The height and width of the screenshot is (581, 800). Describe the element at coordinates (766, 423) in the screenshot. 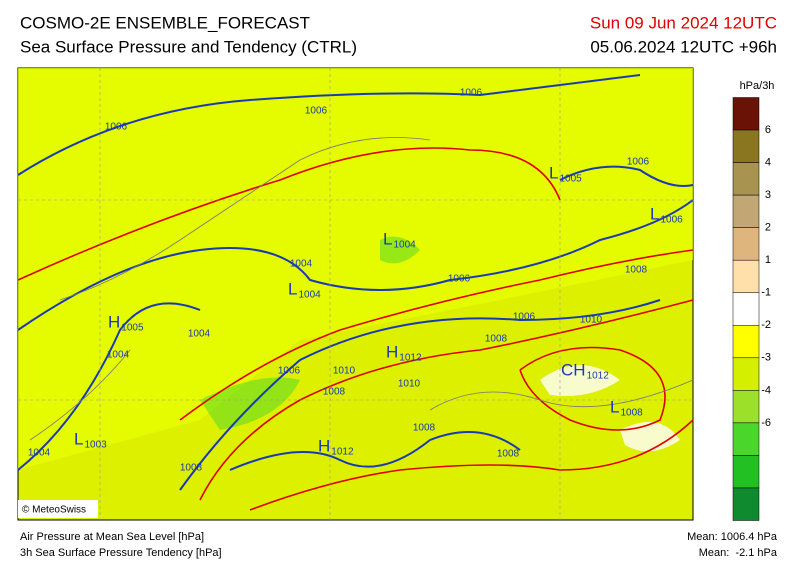

I see `colorbar-tick: -6` at that location.